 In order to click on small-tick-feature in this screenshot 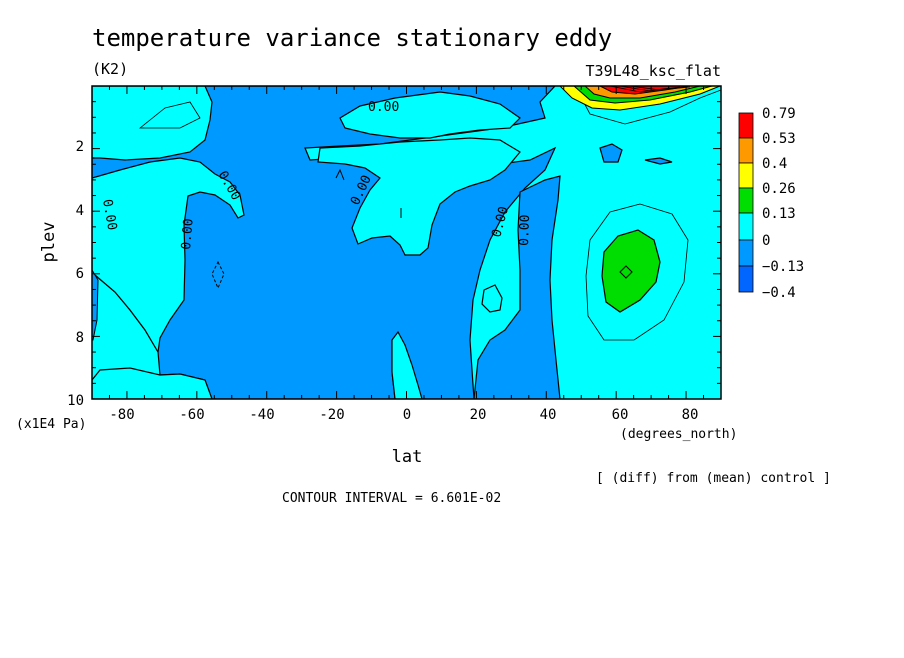, I will do `click(340, 174)`.